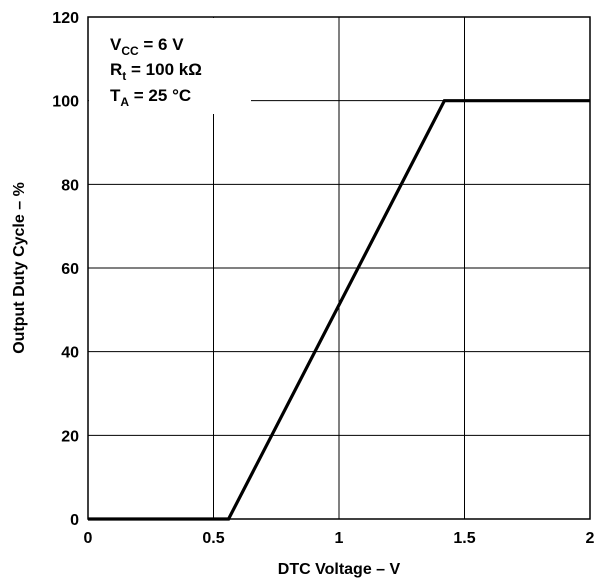  I want to click on y-tick-label: 100, so click(65, 102).